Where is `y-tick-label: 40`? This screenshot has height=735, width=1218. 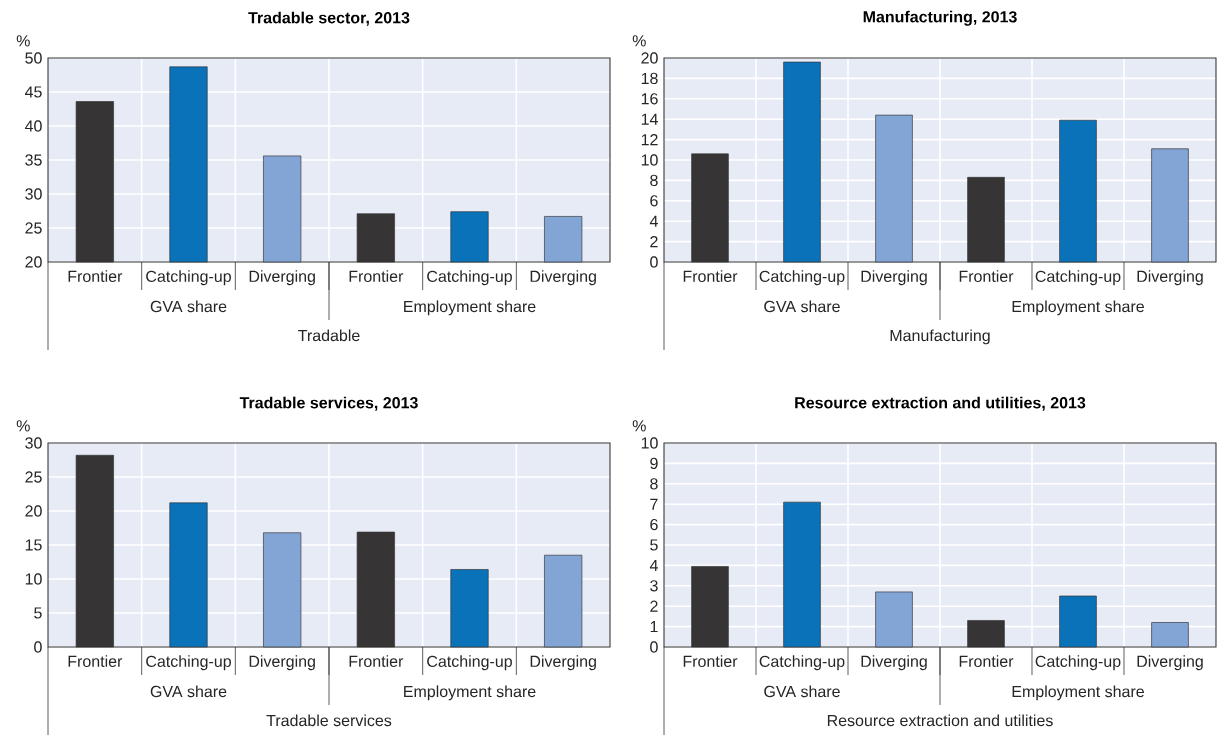 y-tick-label: 40 is located at coordinates (33, 126).